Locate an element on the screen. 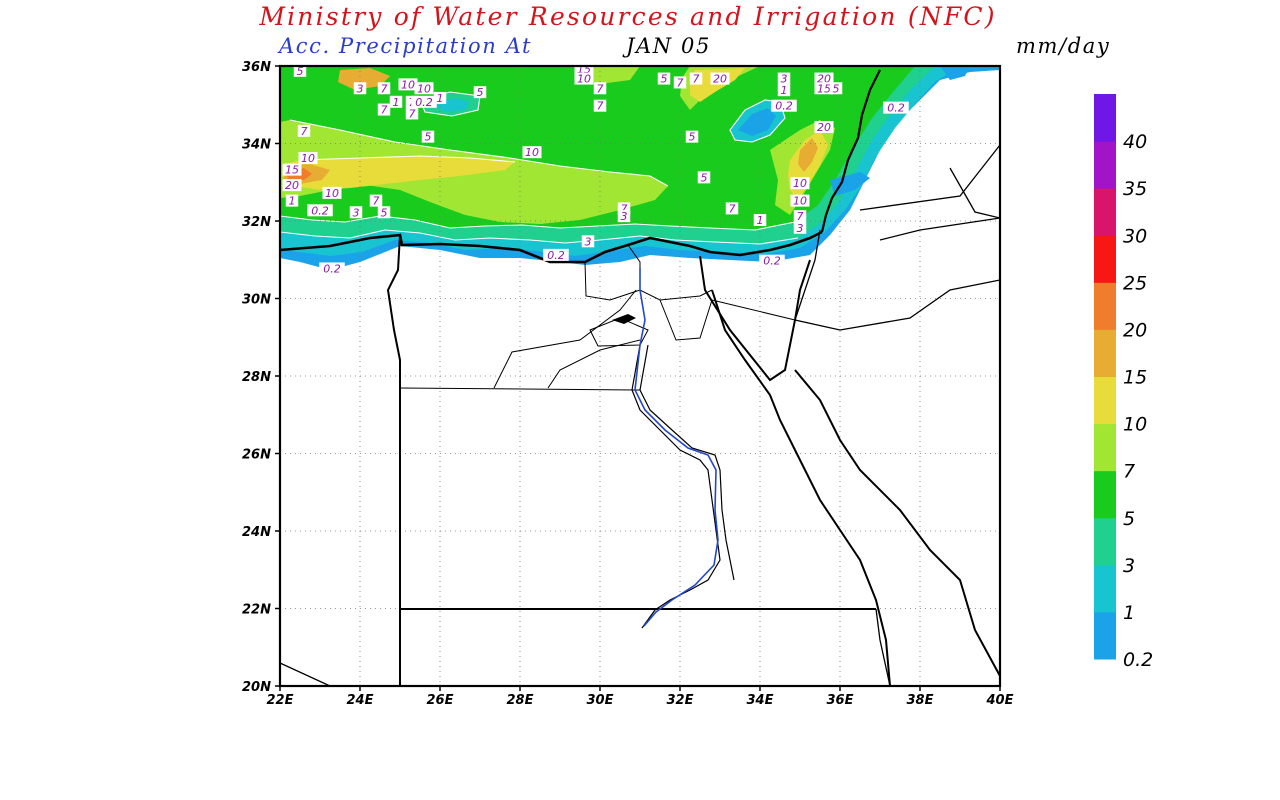 The image size is (1280, 800). lat-tick-label: 28N is located at coordinates (256, 377).